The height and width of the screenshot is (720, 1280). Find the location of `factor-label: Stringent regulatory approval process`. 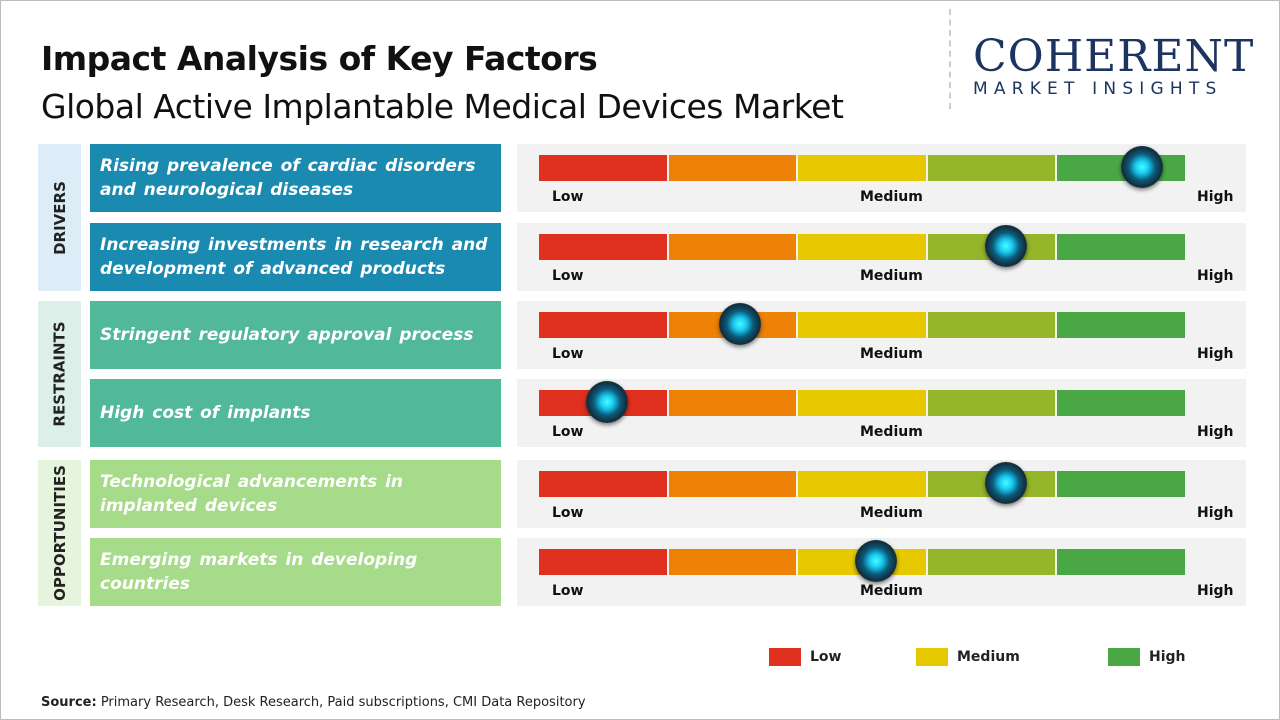

factor-label: Stringent regulatory approval process is located at coordinates (295, 335).